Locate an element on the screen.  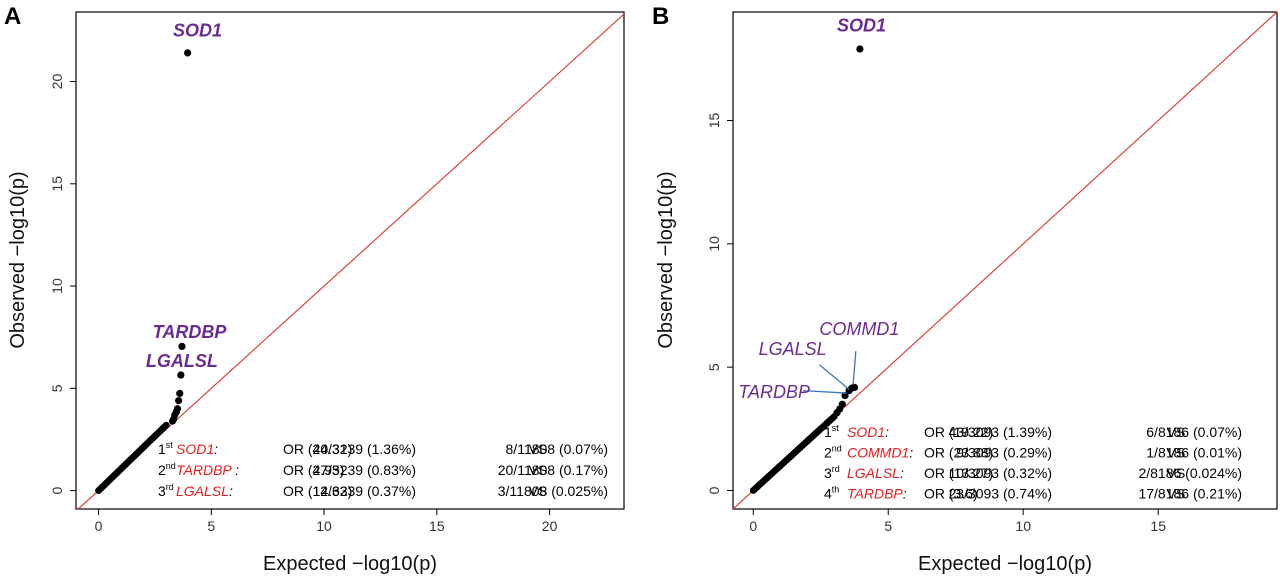
panel-a-table-cases: 12/3239 (0.37%) is located at coordinates (364, 491).